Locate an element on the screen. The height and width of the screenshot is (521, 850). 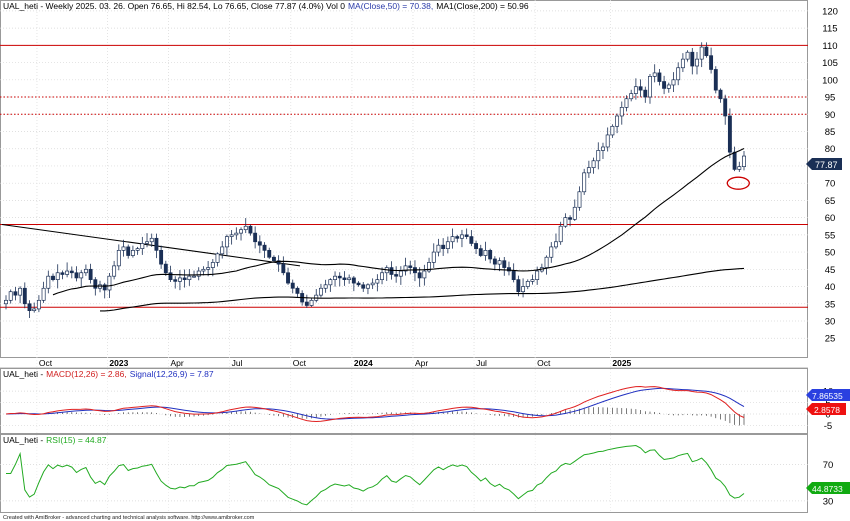
ma200-line is located at coordinates (422, 289).